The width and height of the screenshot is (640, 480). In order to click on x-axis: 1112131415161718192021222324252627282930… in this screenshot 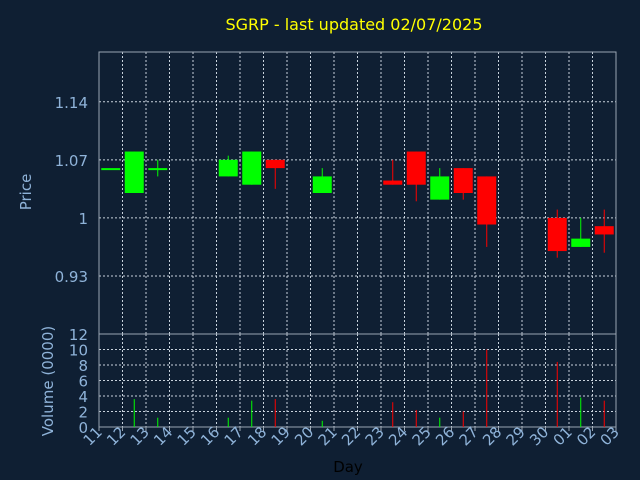, I will do `click(351, 436)`.